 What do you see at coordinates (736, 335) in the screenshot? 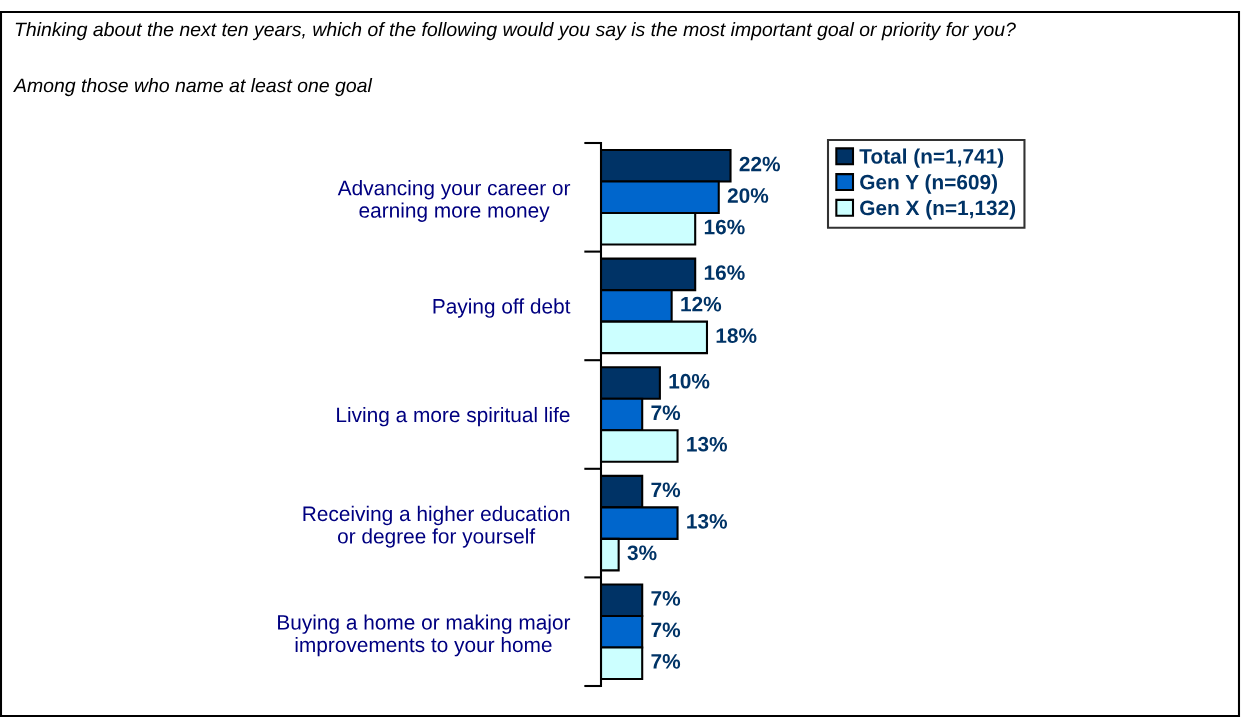
I see `data-label: 18%` at bounding box center [736, 335].